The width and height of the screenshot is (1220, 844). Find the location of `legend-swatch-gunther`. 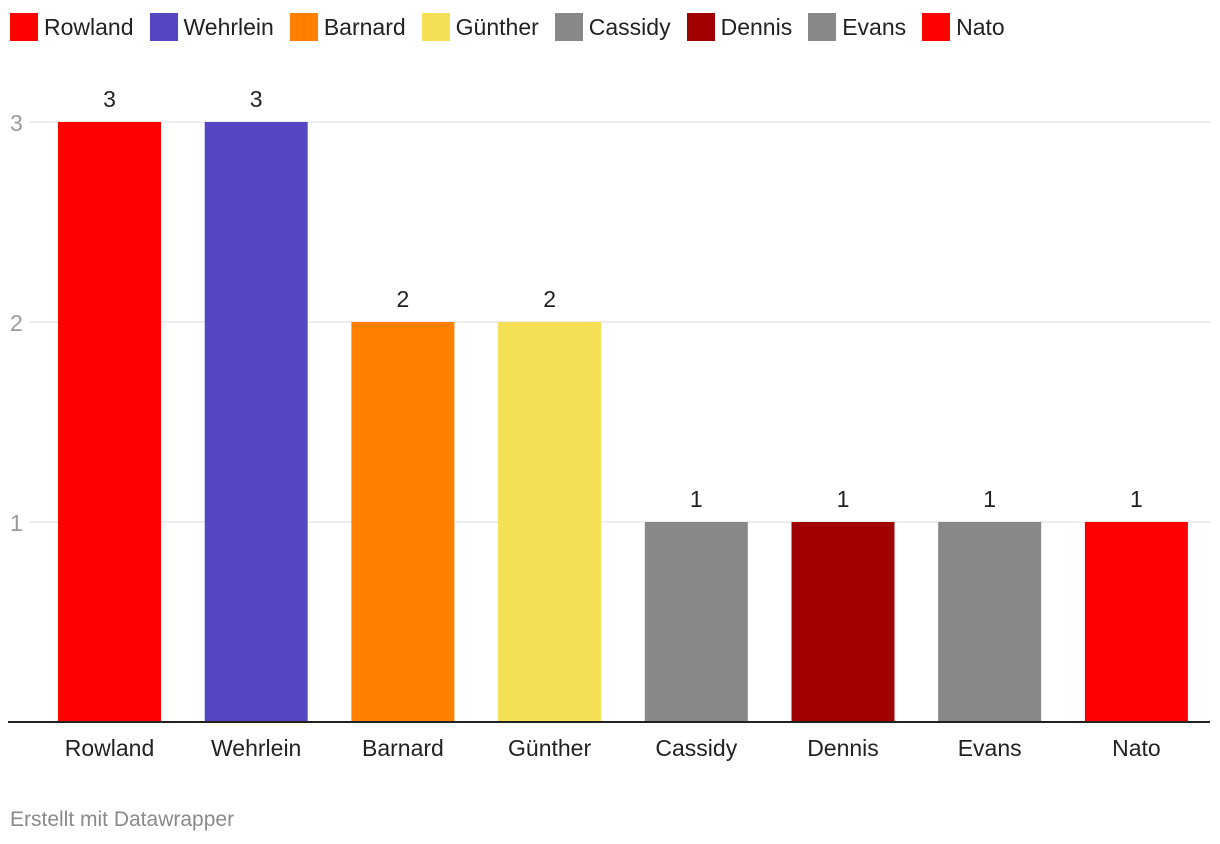

legend-swatch-gunther is located at coordinates (435, 27).